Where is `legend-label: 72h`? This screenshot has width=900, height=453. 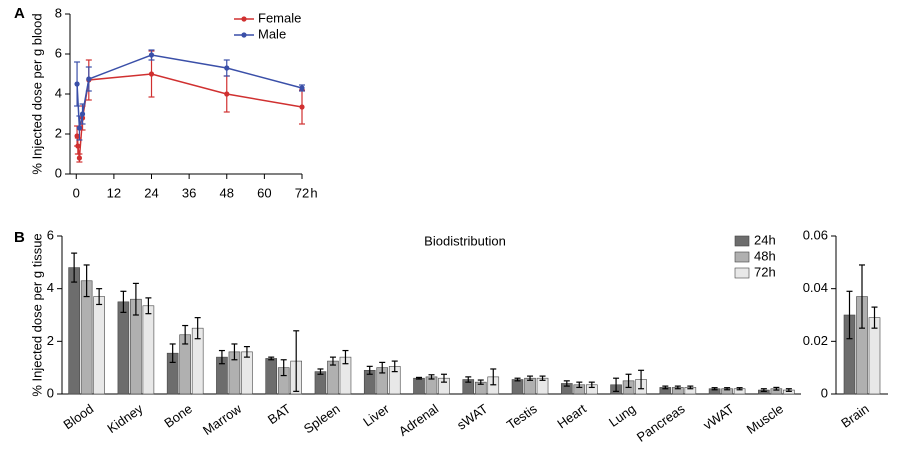
legend-label: 72h is located at coordinates (765, 271).